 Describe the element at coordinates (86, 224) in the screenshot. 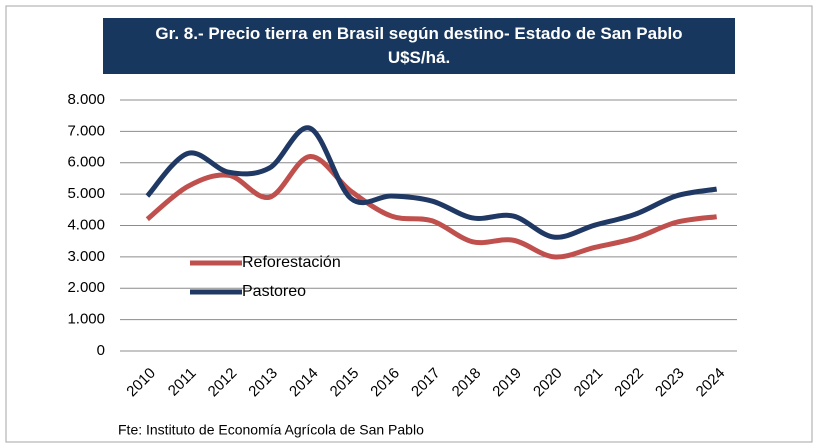

I see `y-tick-label: 4.000` at that location.